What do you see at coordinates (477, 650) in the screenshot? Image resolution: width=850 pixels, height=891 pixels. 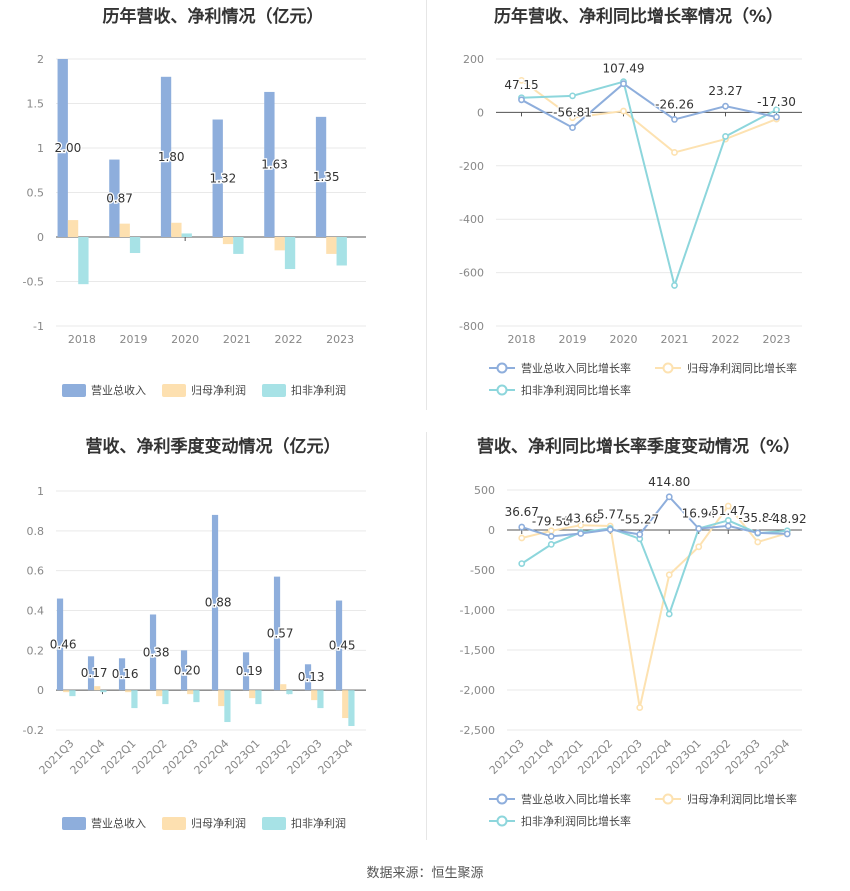 I see `y-tick-label: -1,500` at bounding box center [477, 650].